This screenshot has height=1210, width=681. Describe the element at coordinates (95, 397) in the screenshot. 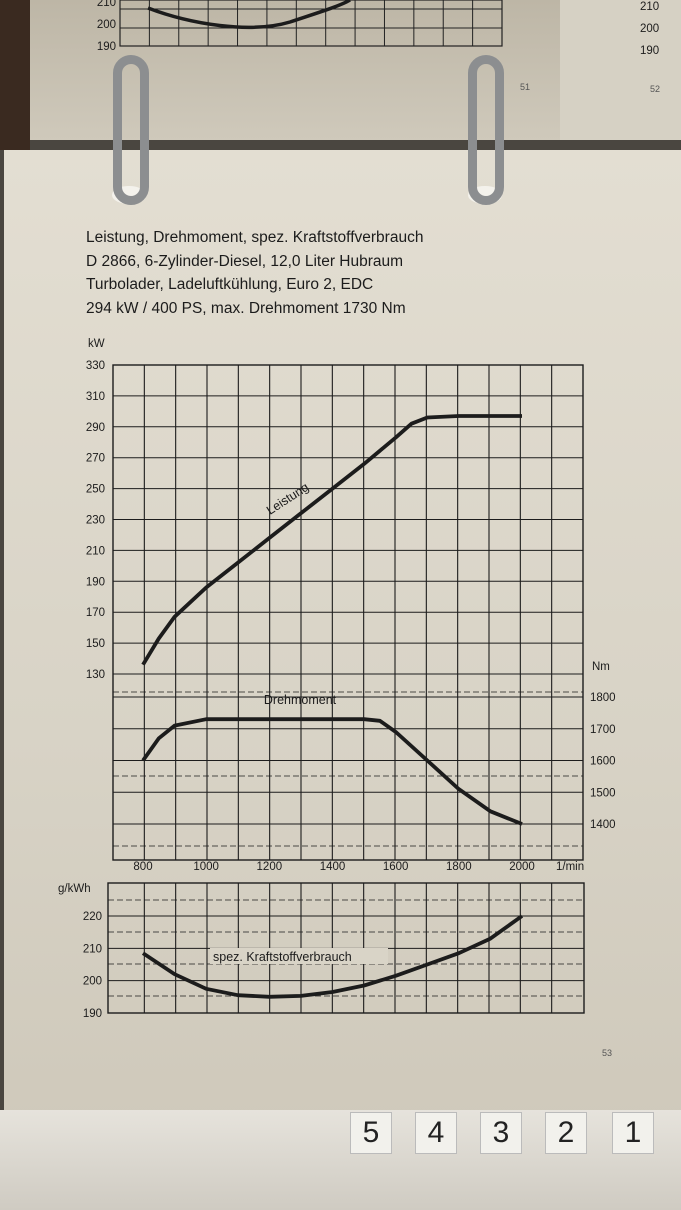

I see `power-tick-label-310: 310` at that location.